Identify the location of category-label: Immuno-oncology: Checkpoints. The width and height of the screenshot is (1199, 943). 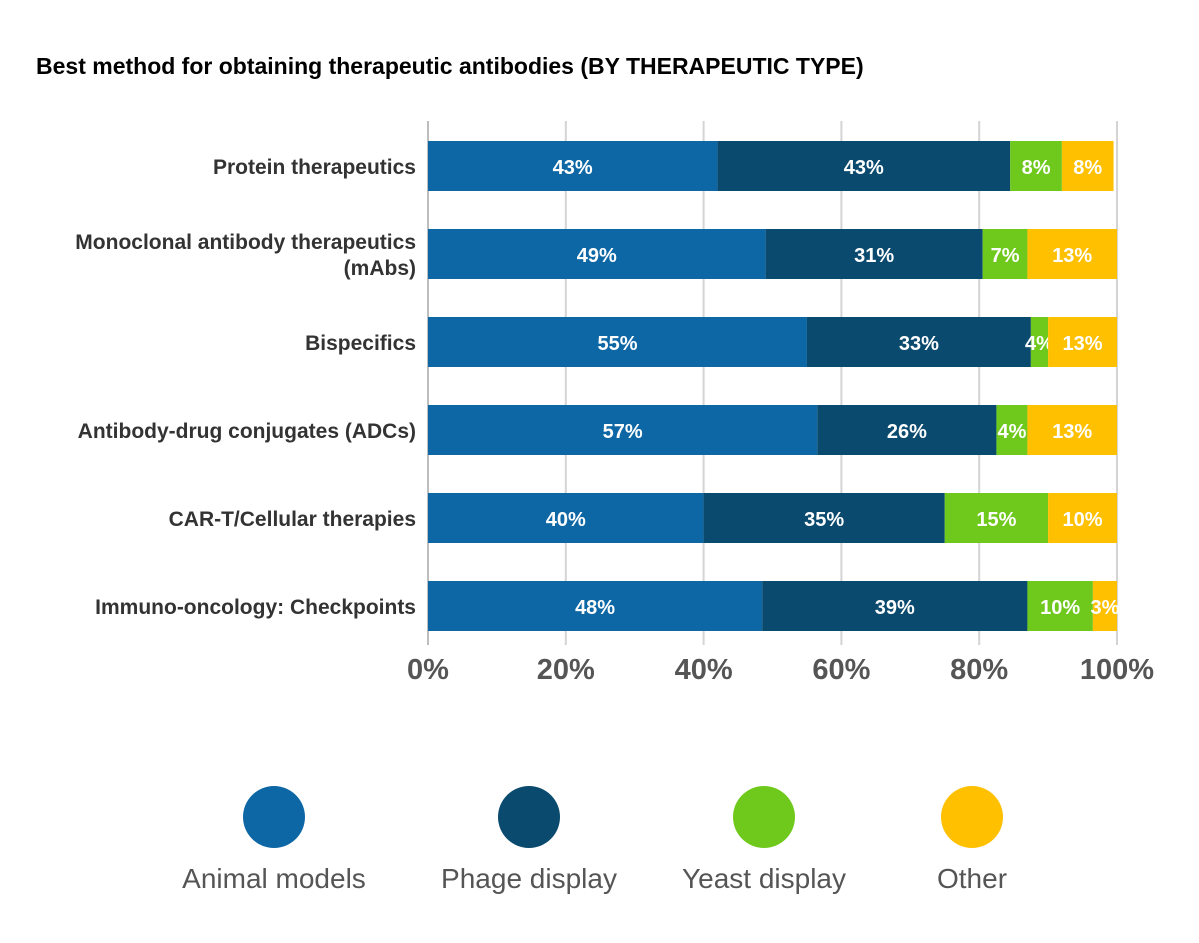
(255, 607).